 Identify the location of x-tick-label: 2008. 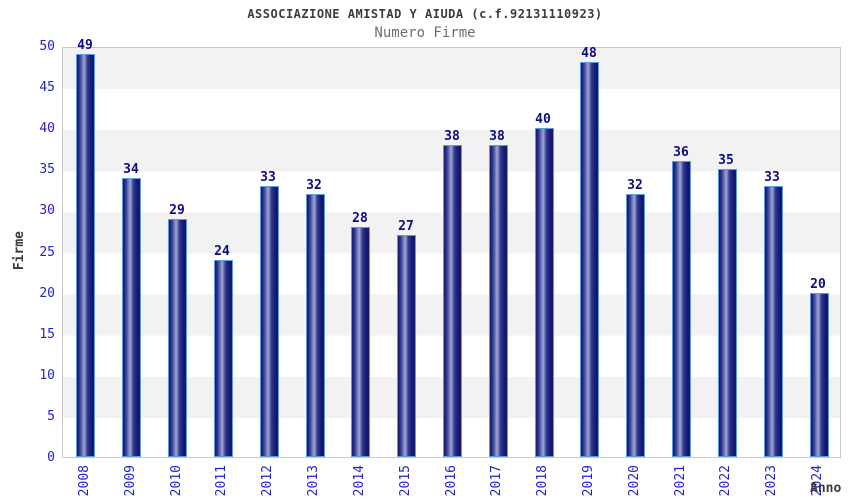
(84, 481).